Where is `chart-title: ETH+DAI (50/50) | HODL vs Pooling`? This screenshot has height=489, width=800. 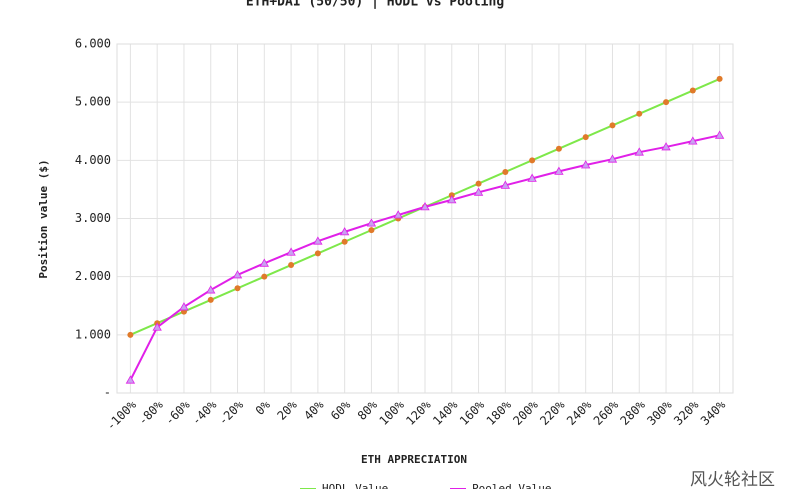
chart-title: ETH+DAI (50/50) | HODL vs Pooling is located at coordinates (375, 5).